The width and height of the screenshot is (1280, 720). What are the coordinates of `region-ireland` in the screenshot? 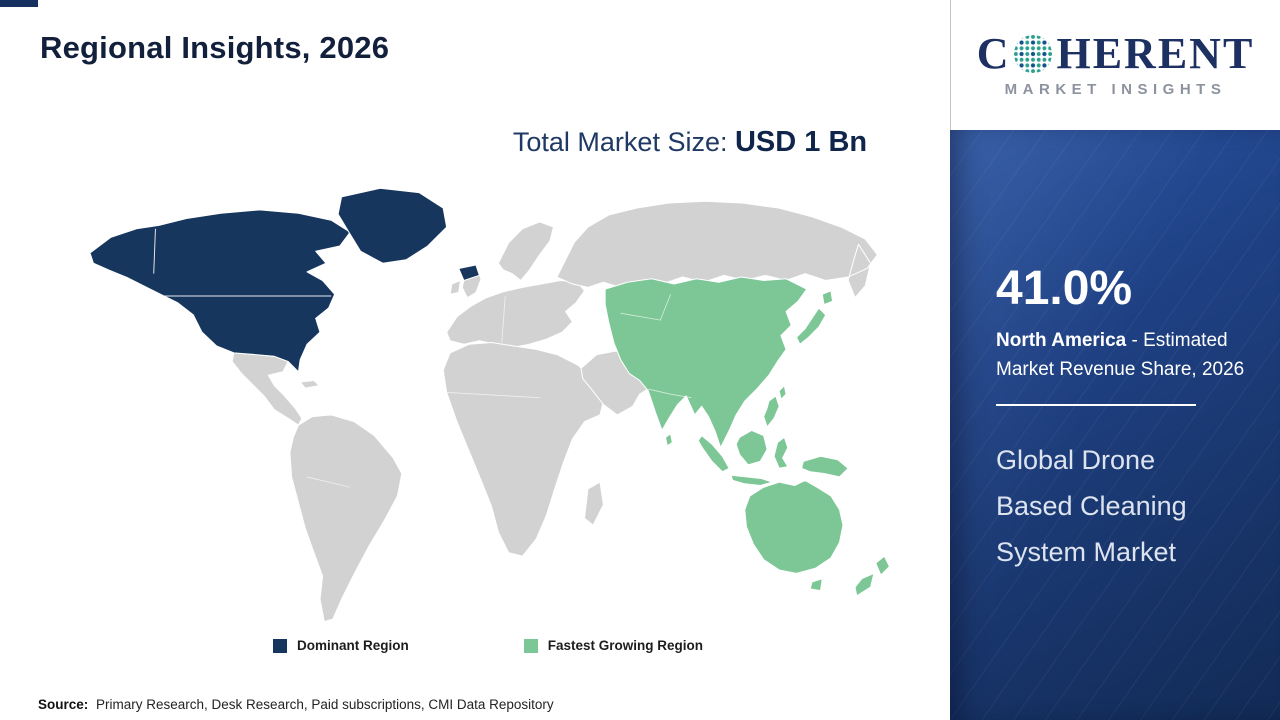 It's located at (455, 287).